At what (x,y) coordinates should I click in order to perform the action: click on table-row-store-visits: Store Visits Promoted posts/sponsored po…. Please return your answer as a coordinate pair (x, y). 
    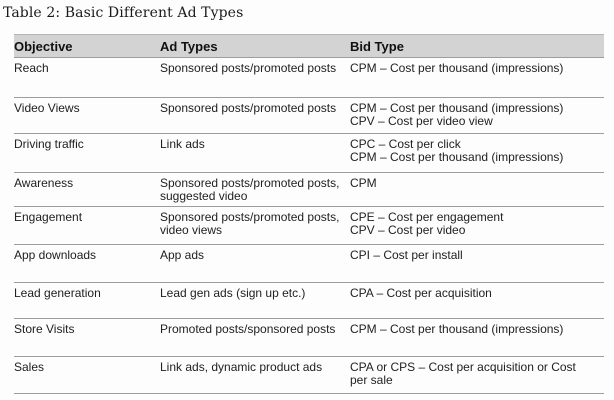
    Looking at the image, I should click on (309, 337).